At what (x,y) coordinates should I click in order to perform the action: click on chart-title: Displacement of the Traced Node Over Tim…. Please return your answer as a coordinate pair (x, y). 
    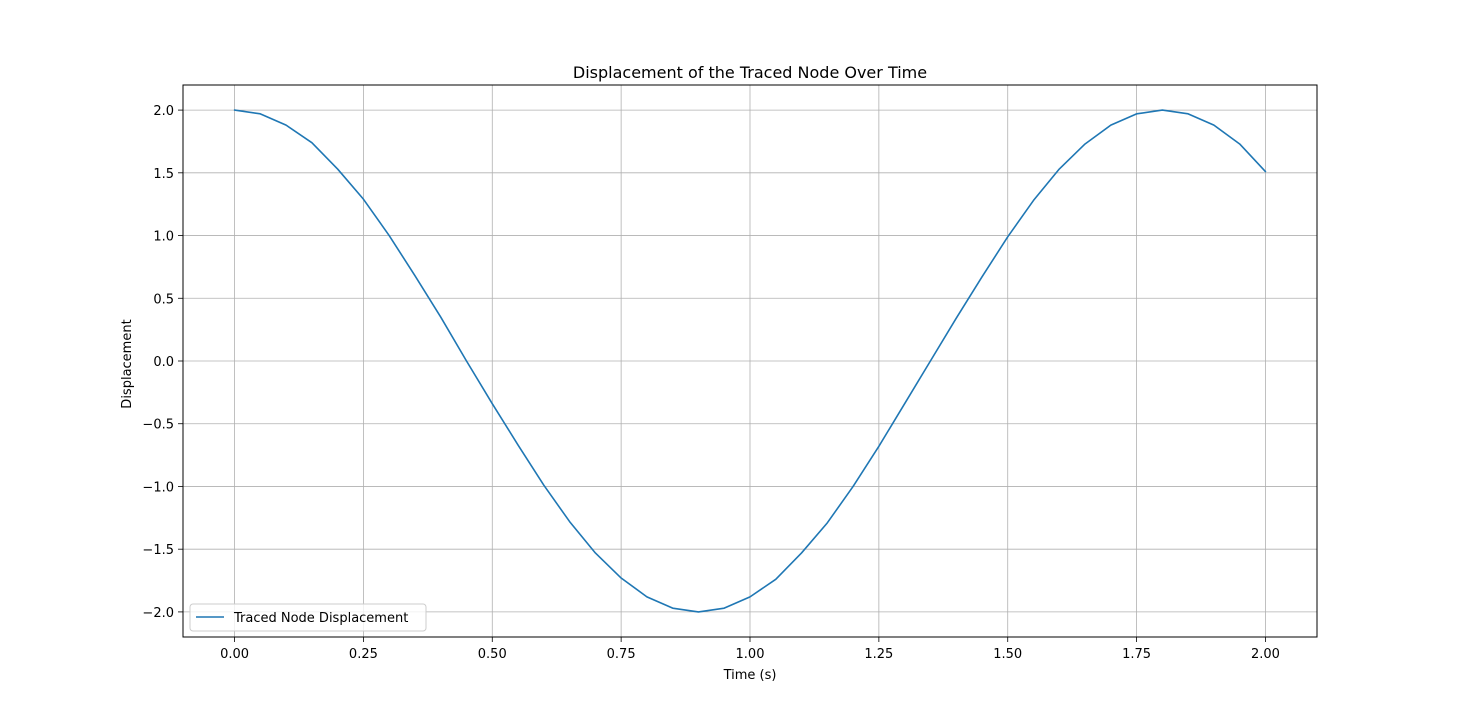
    Looking at the image, I should click on (750, 72).